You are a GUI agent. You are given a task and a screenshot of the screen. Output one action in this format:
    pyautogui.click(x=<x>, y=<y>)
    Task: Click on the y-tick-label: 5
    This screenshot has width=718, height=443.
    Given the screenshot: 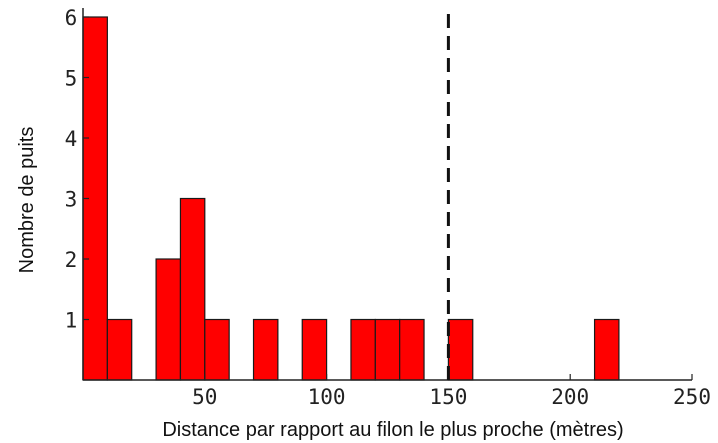 What is the action you would take?
    pyautogui.click(x=71, y=79)
    